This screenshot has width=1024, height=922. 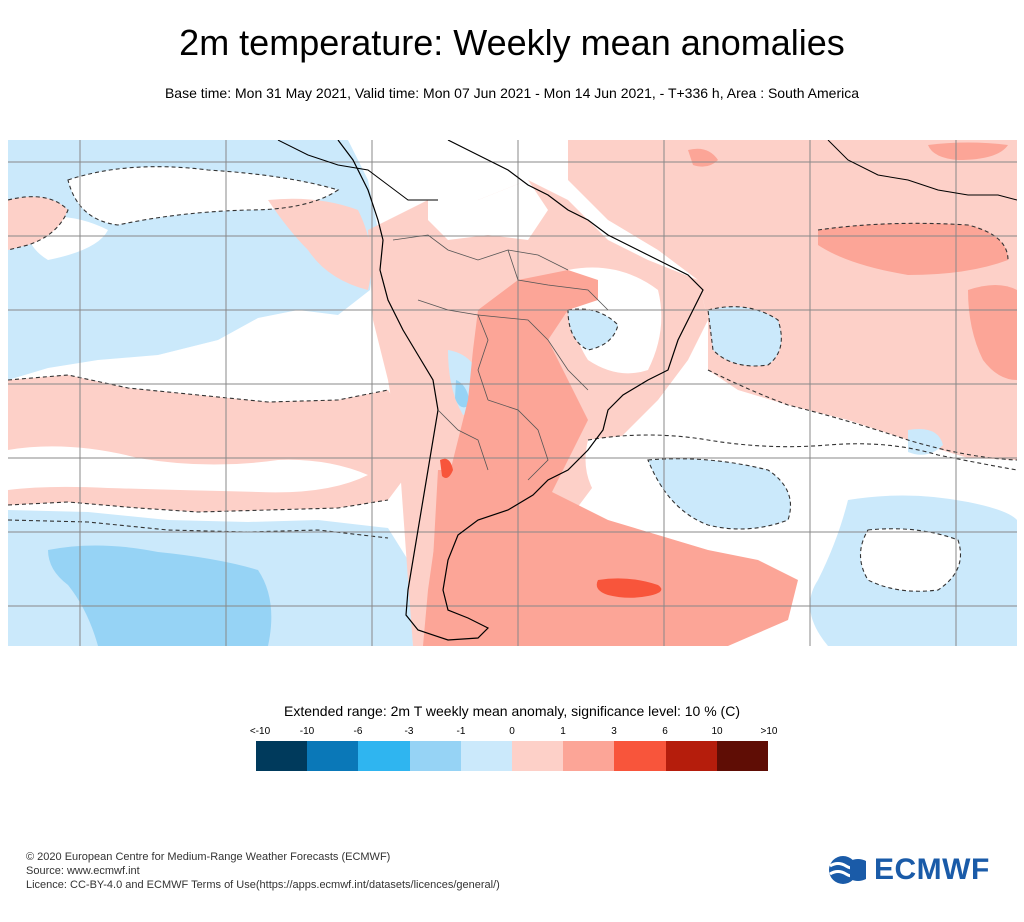 I want to click on legend-labels: <-10 -10 -6 -3 -1 0 1 3 6 10 >10, so click(x=512, y=733).